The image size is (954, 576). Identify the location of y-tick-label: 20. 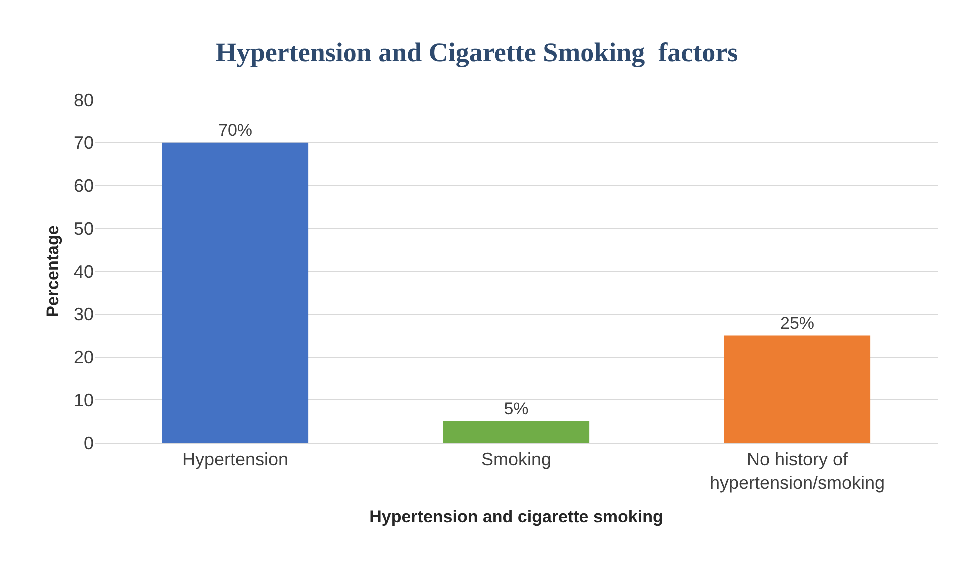
(84, 358).